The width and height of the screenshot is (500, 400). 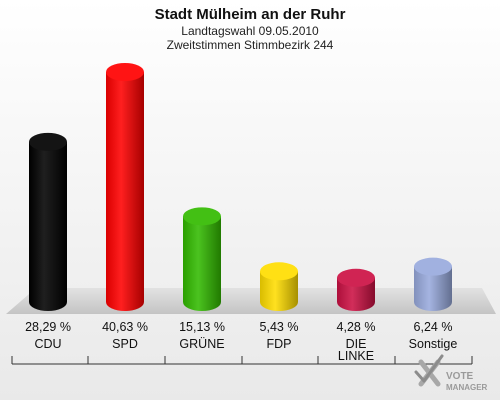 What do you see at coordinates (201, 344) in the screenshot?
I see `category-label-gr-ne: GRÜNE` at bounding box center [201, 344].